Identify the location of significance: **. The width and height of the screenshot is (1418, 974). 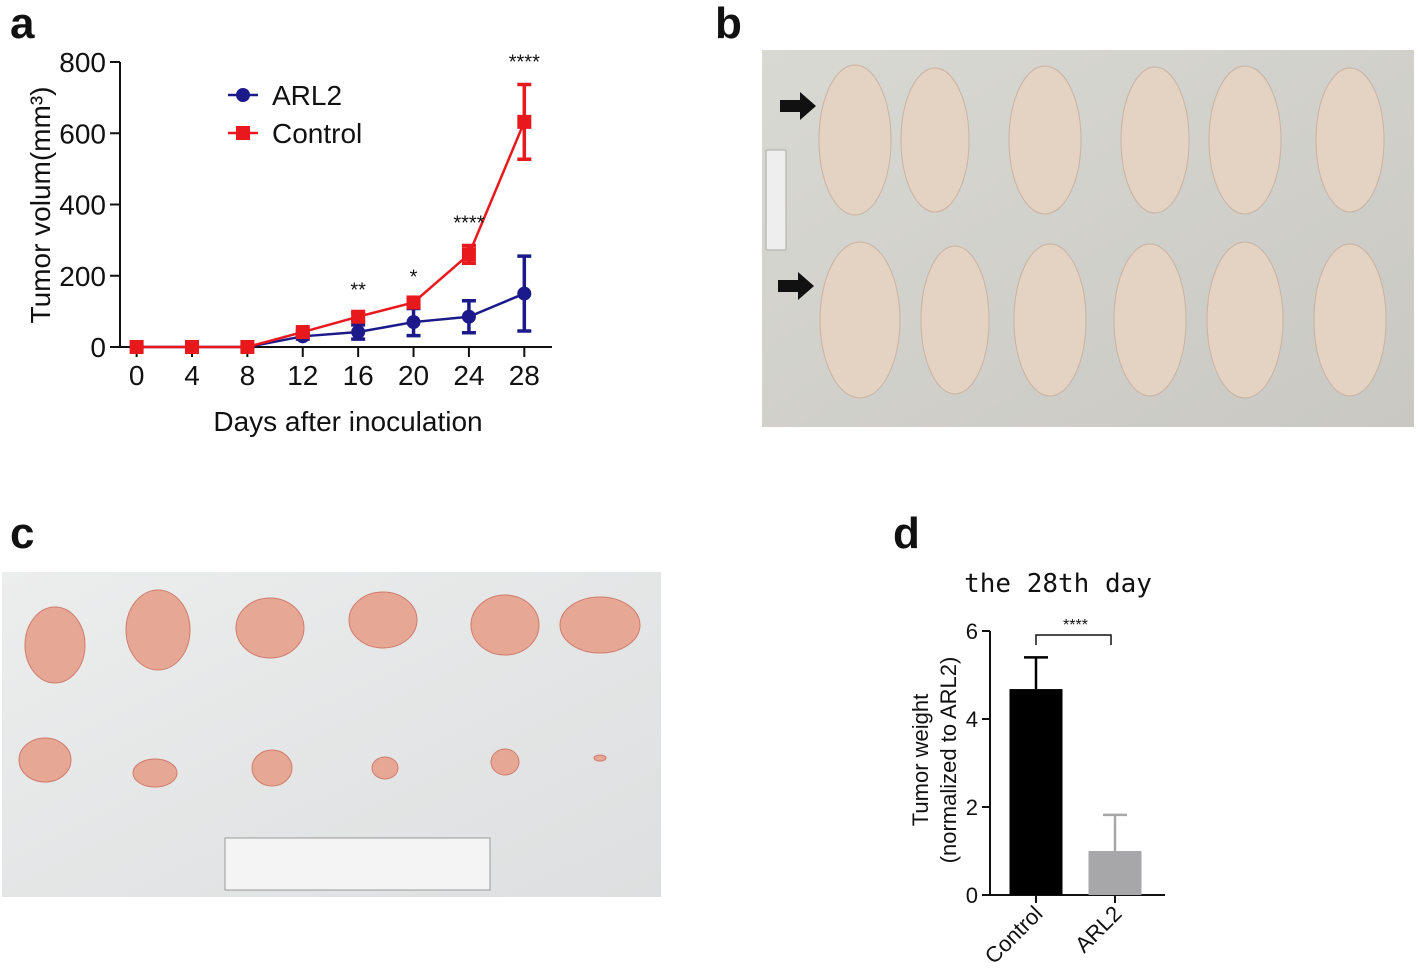
(358, 290).